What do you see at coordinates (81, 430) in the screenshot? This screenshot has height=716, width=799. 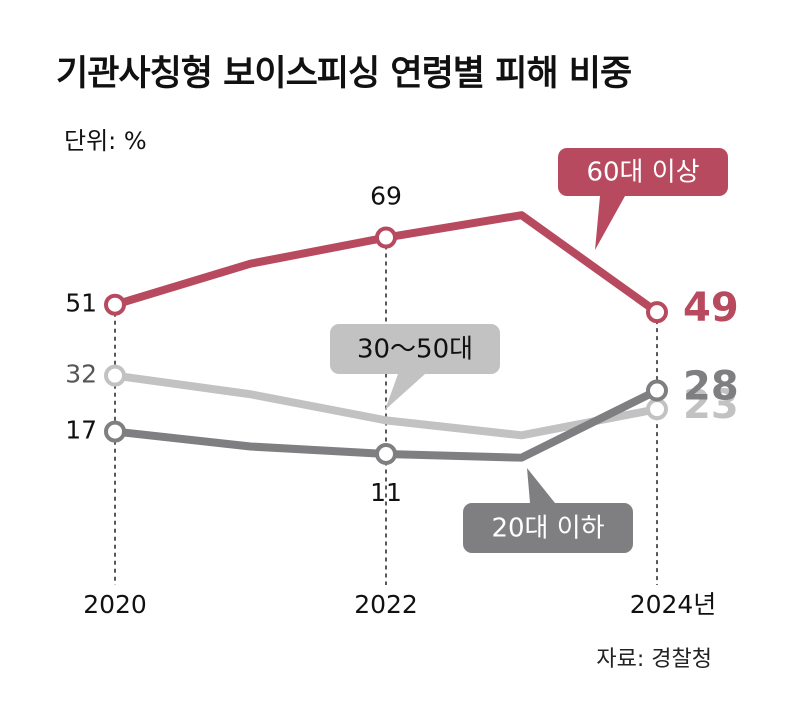 I see `data-label: 17` at bounding box center [81, 430].